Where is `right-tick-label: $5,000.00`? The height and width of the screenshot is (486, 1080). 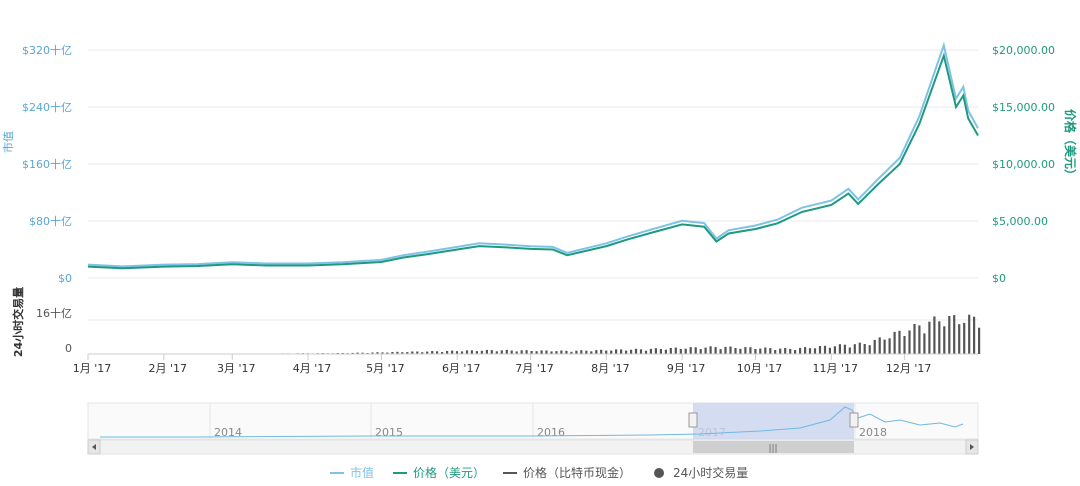
right-tick-label: $5,000.00 is located at coordinates (1020, 221).